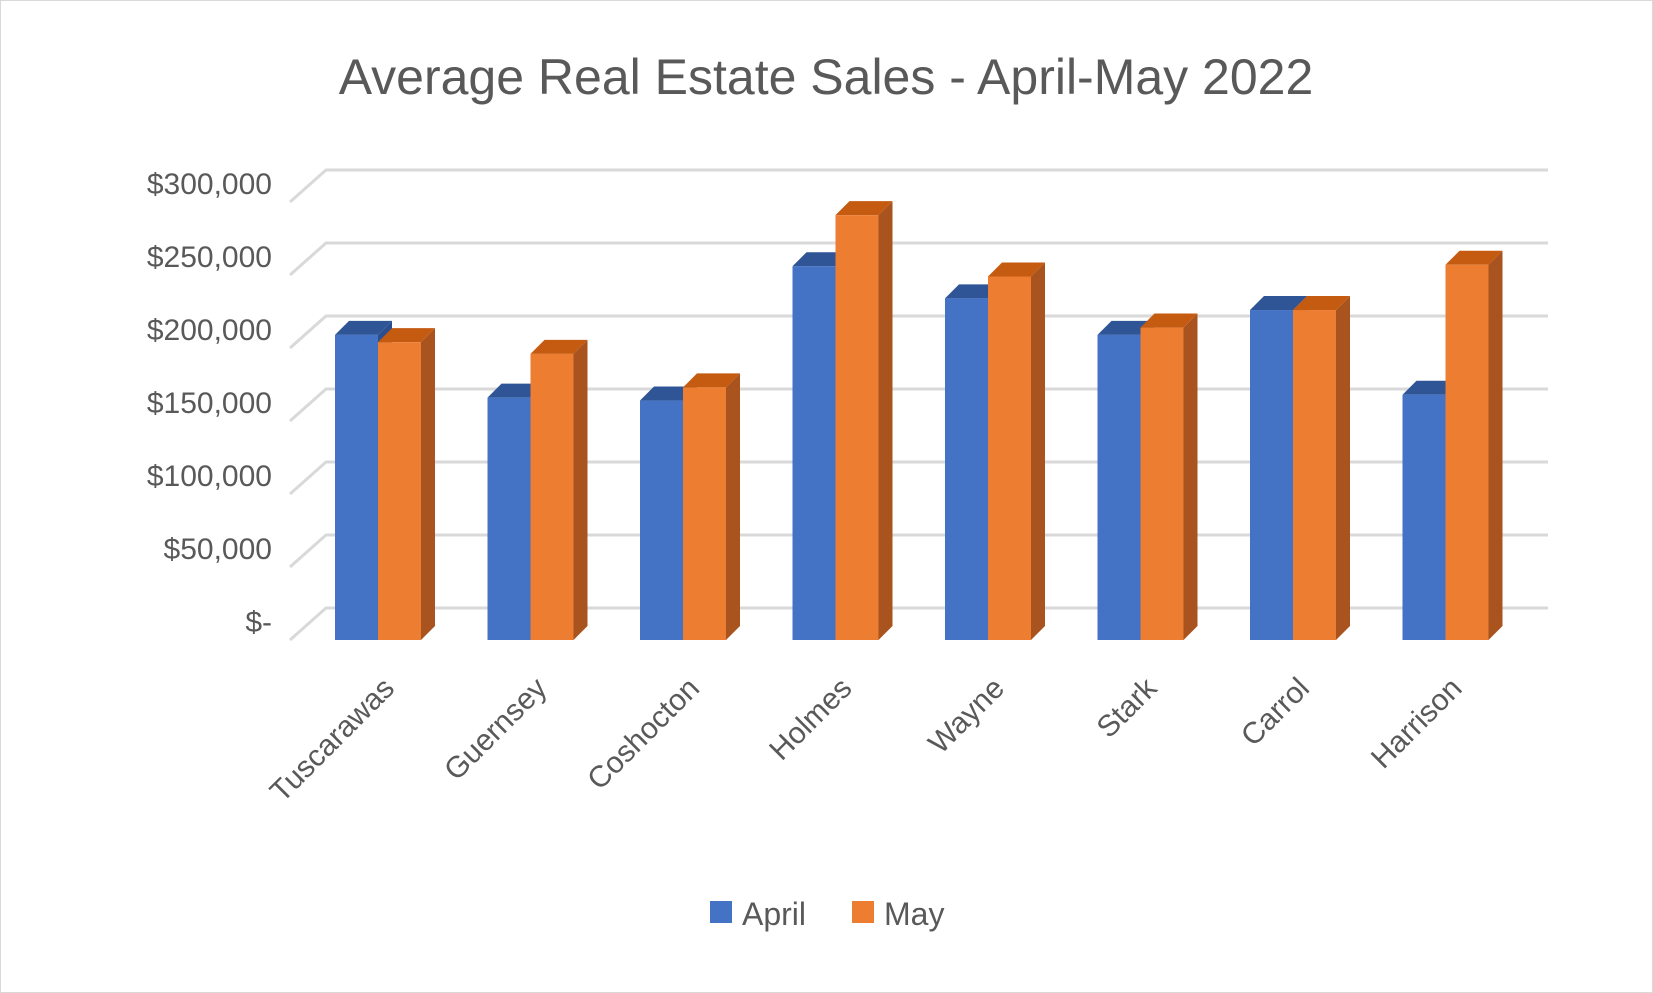 This screenshot has height=993, width=1653. What do you see at coordinates (774, 914) in the screenshot?
I see `legend-label-april: April` at bounding box center [774, 914].